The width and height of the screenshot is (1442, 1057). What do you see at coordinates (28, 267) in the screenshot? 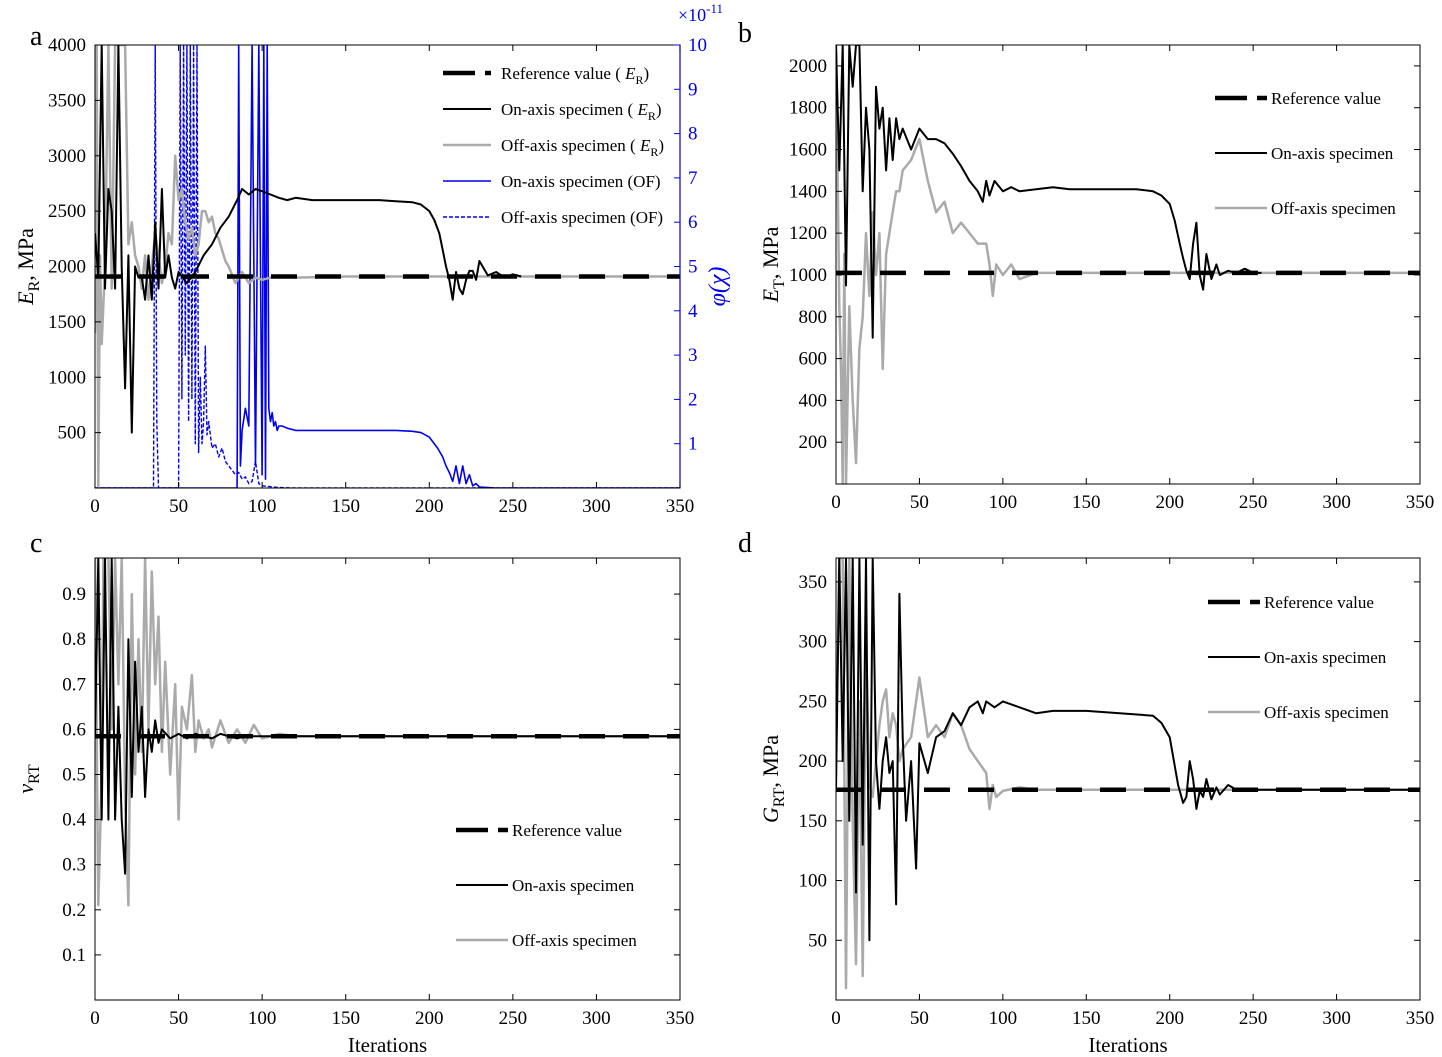
I see `y-axis-label: ER, MPa` at bounding box center [28, 267].